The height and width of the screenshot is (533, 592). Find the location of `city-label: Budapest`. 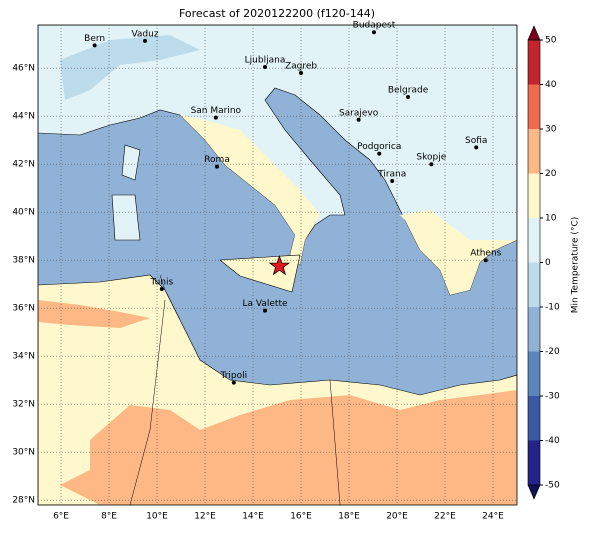

city-label: Budapest is located at coordinates (374, 26).